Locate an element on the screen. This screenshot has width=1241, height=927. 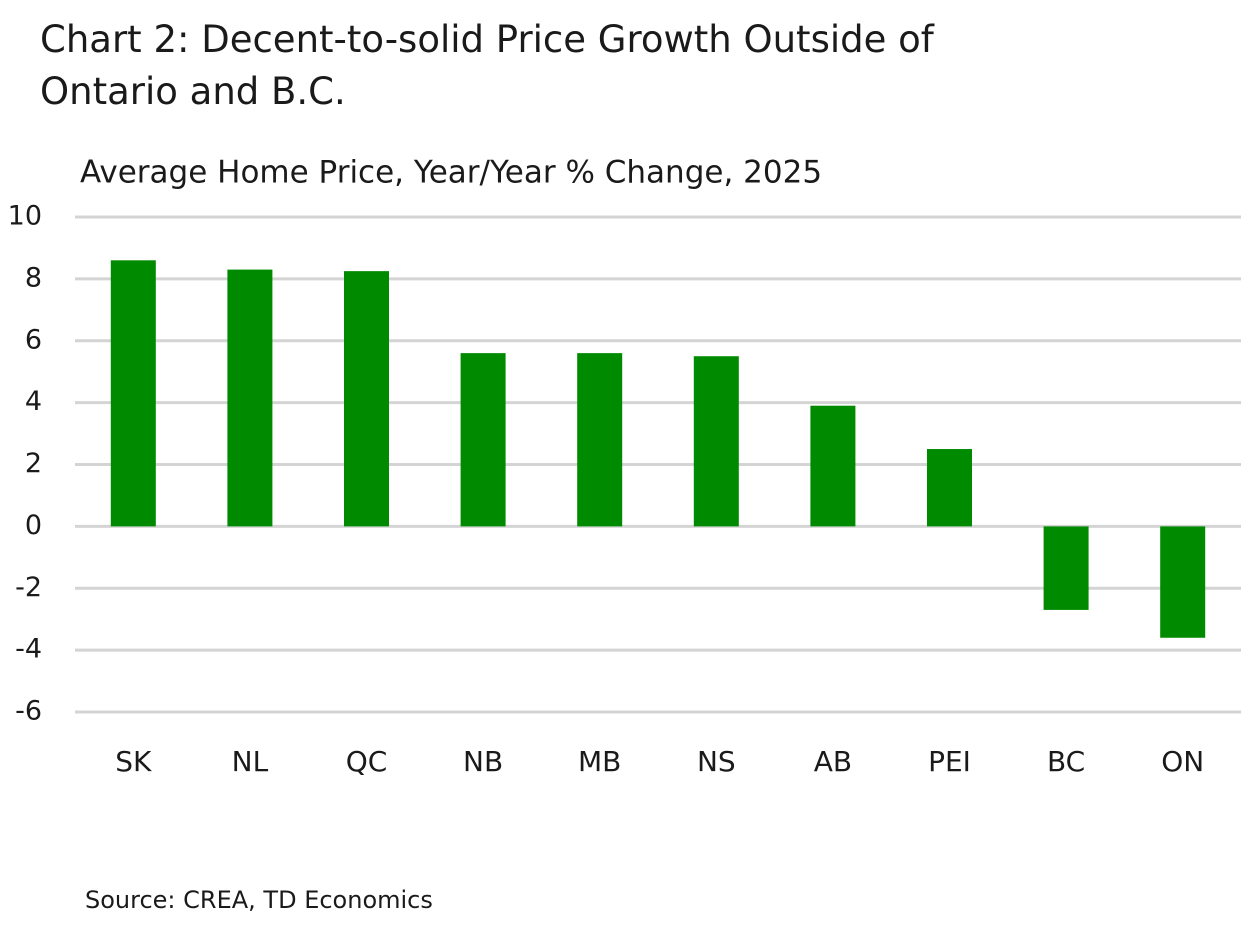
x-tick-label: ON is located at coordinates (1182, 761).